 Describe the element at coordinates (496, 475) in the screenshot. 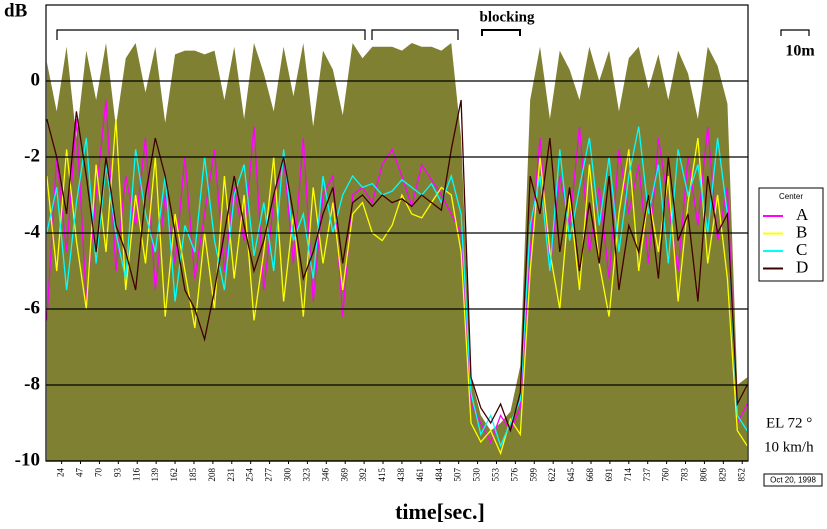

I see `x-tick-label: 553` at that location.